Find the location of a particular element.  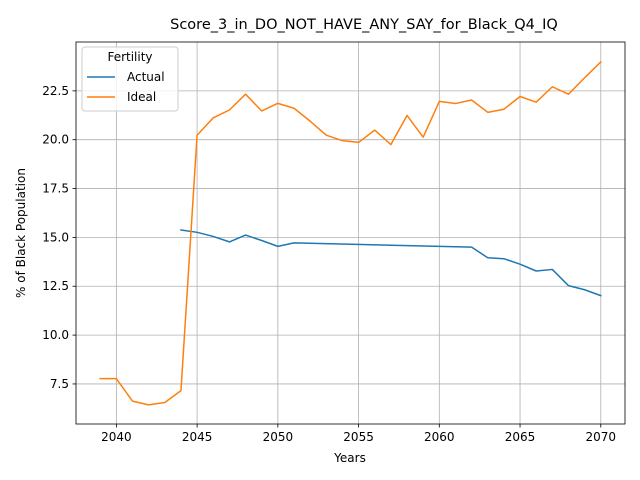

legend: Fertility Actual Ideal is located at coordinates (130, 79).